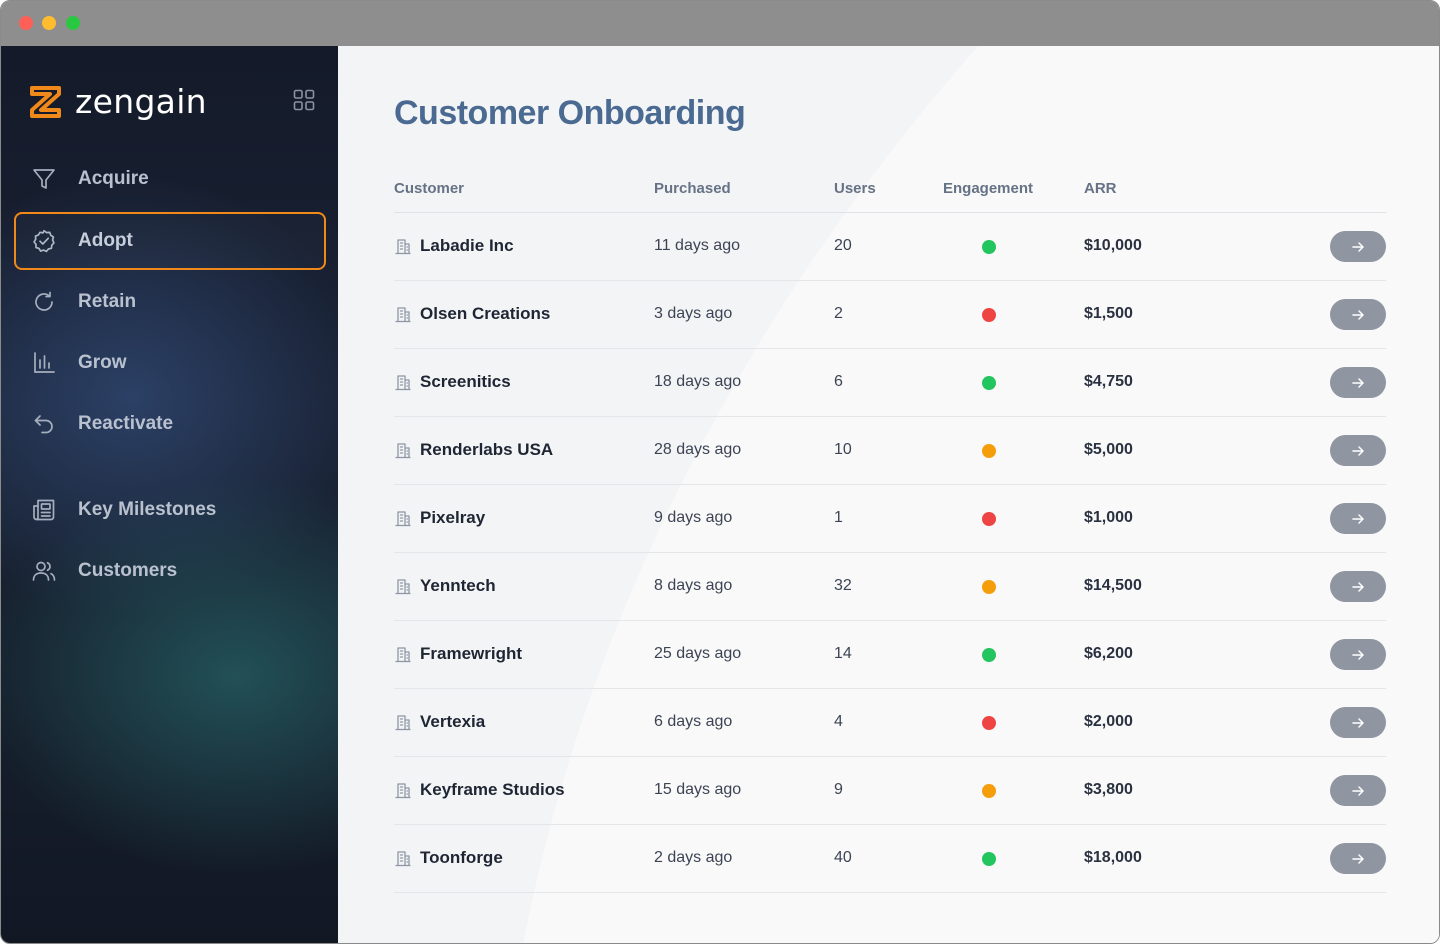 This screenshot has height=944, width=1440. What do you see at coordinates (429, 188) in the screenshot?
I see `column-header-customer: Customer` at bounding box center [429, 188].